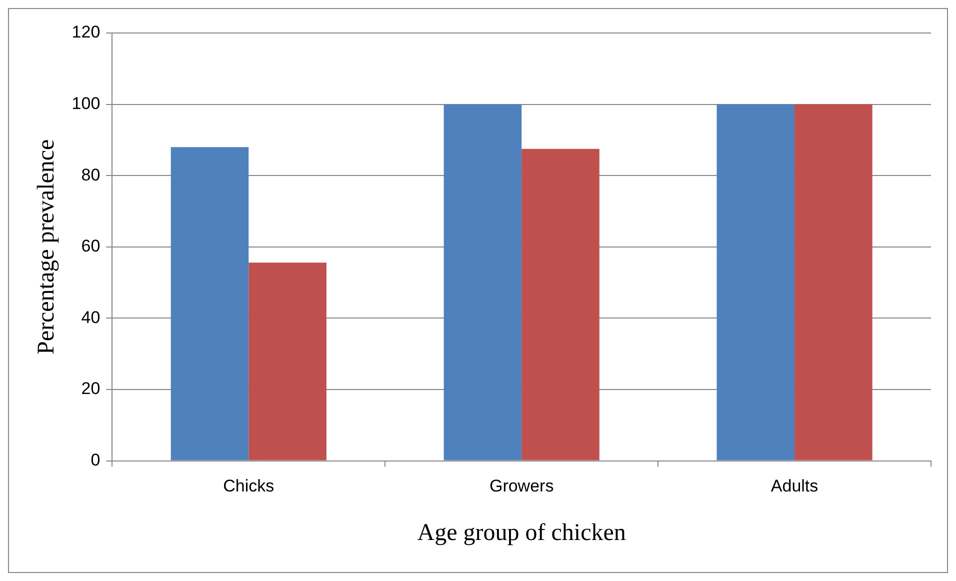 This screenshot has width=956, height=581. I want to click on x-tick-label: Adults, so click(794, 486).